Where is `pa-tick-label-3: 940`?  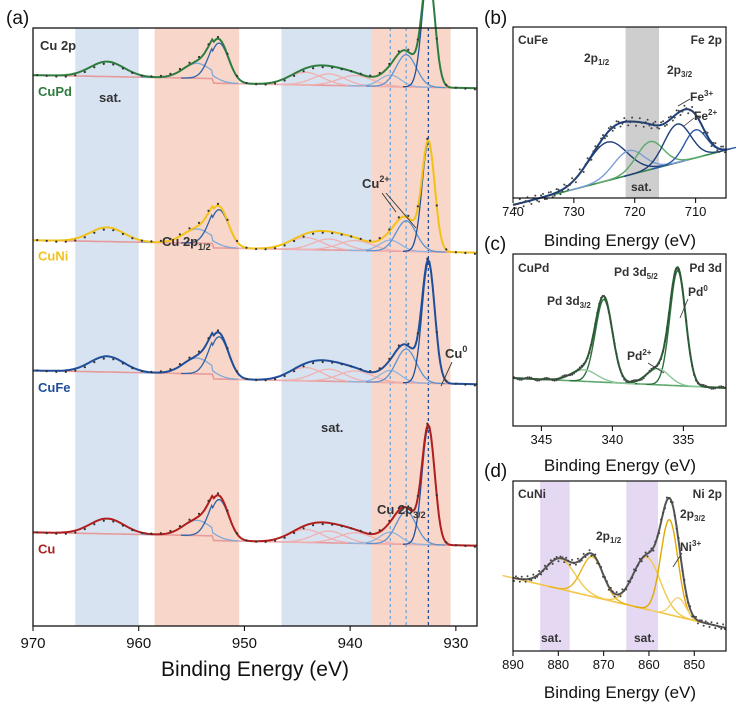
pa-tick-label-3: 940 is located at coordinates (350, 643).